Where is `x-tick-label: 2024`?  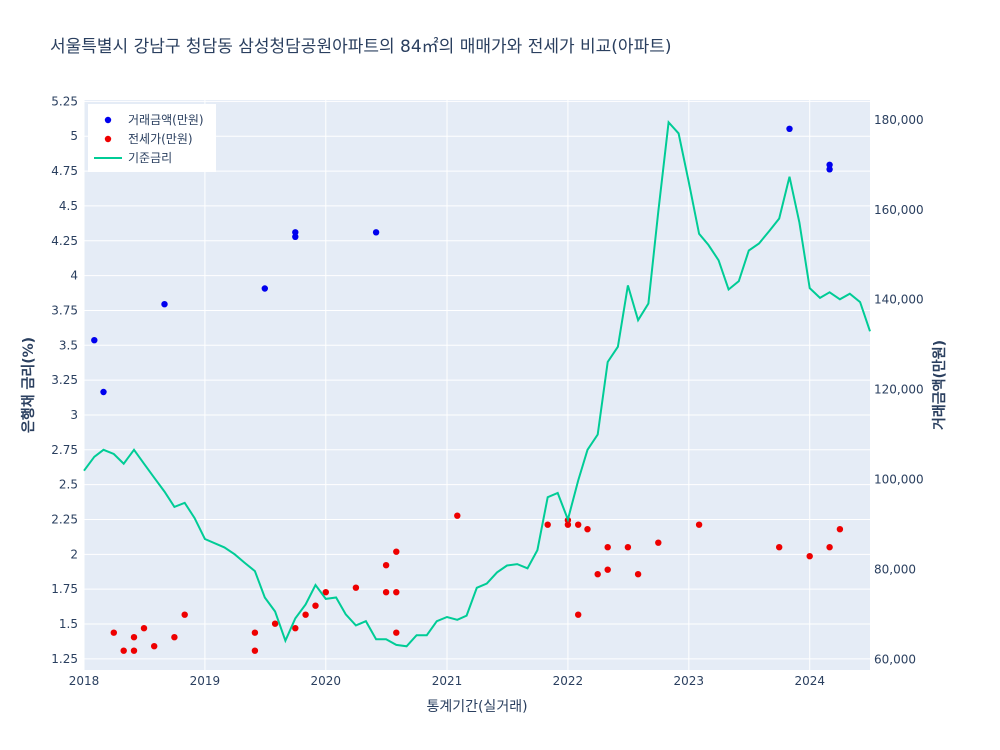 x-tick-label: 2024 is located at coordinates (809, 681).